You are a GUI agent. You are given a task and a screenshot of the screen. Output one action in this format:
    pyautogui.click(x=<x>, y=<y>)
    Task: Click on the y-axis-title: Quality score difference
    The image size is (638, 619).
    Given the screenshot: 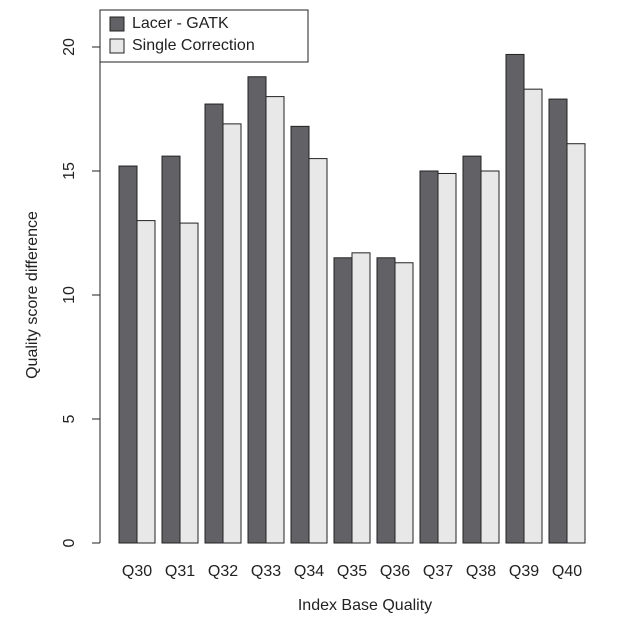 What is the action you would take?
    pyautogui.click(x=32, y=295)
    